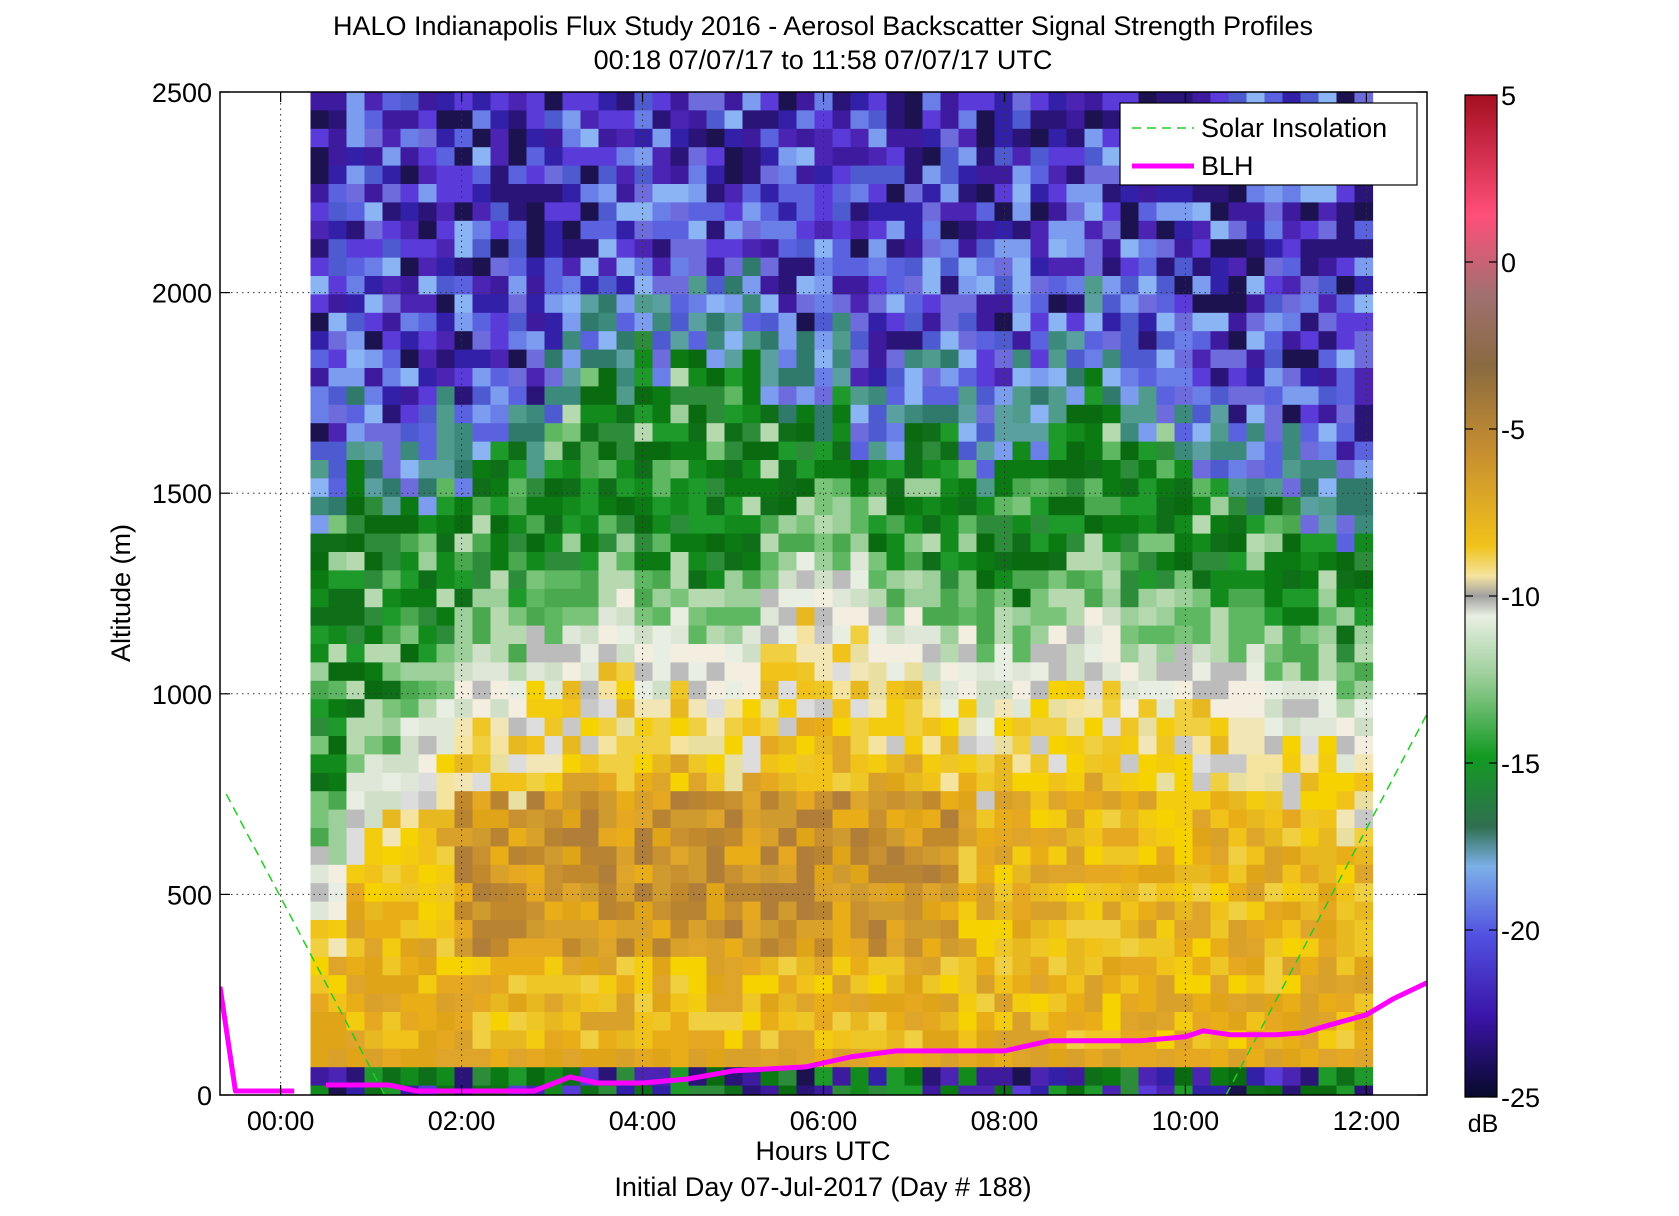 The image size is (1679, 1216). What do you see at coordinates (1520, 1098) in the screenshot?
I see `colorbar-tick-label: -25` at bounding box center [1520, 1098].